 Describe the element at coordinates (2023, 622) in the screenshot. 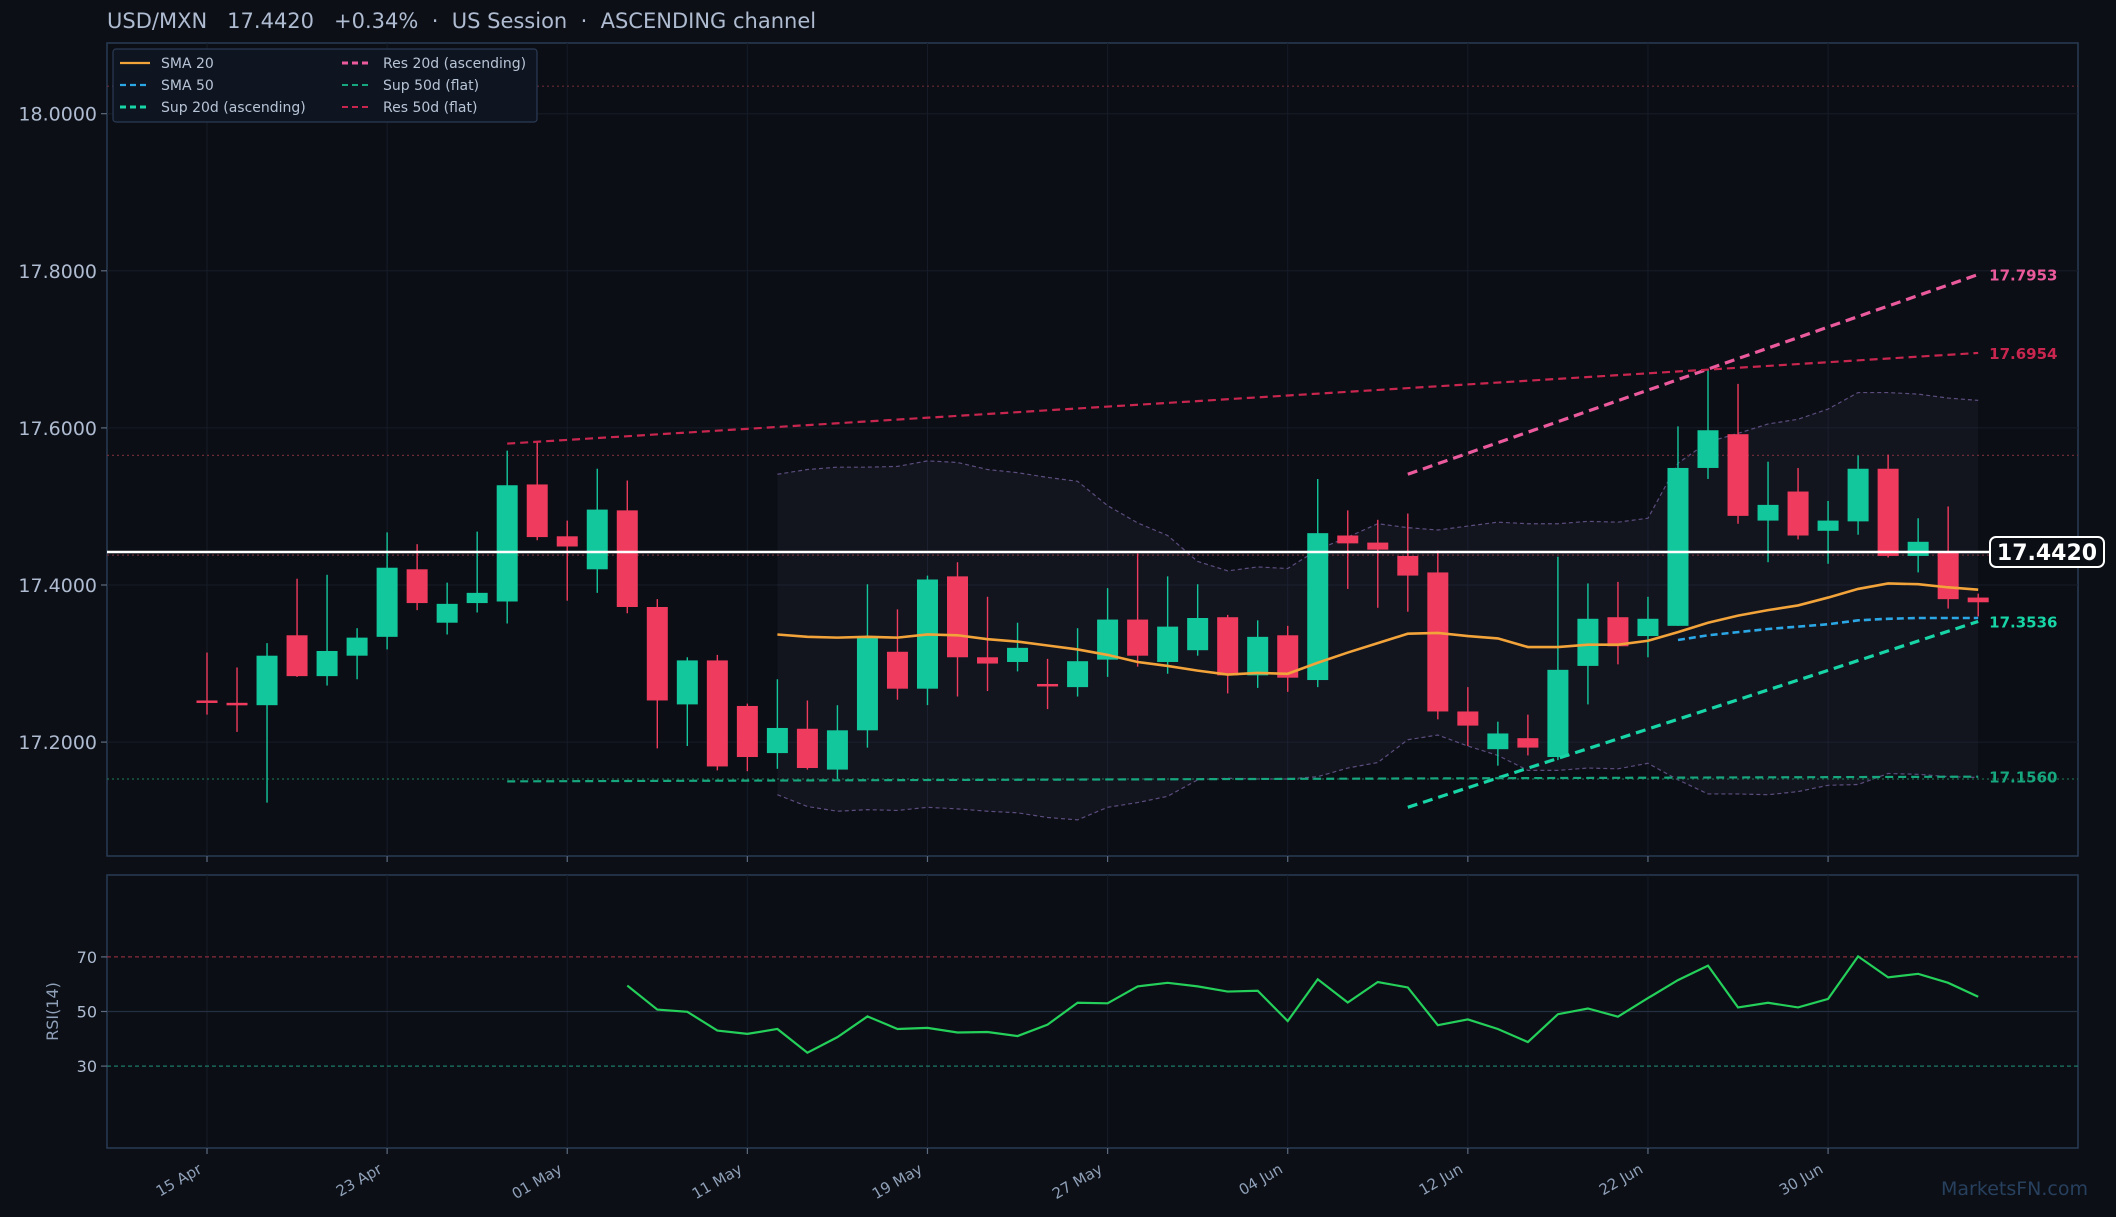

I see `level-value-label: 17.3536` at that location.